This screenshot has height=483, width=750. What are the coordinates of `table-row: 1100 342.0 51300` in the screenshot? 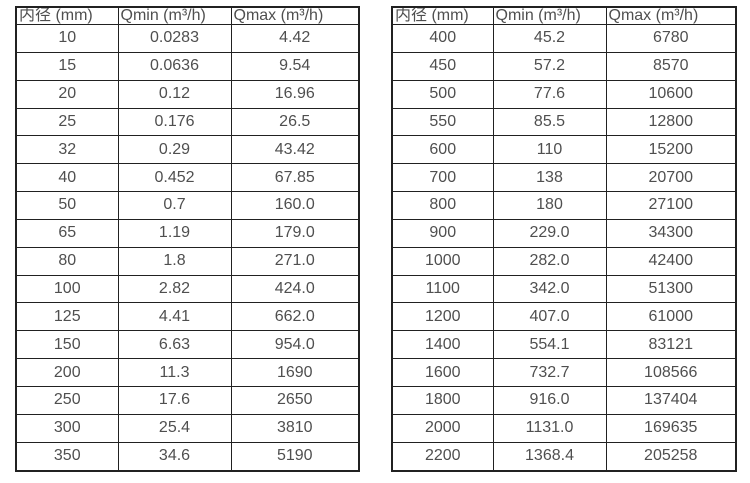 It's located at (564, 289).